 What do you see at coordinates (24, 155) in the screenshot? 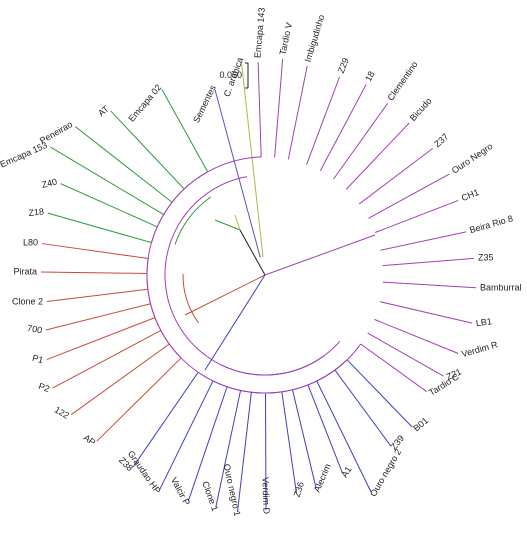
I see `leaf-label: Emcapa 153` at bounding box center [24, 155].